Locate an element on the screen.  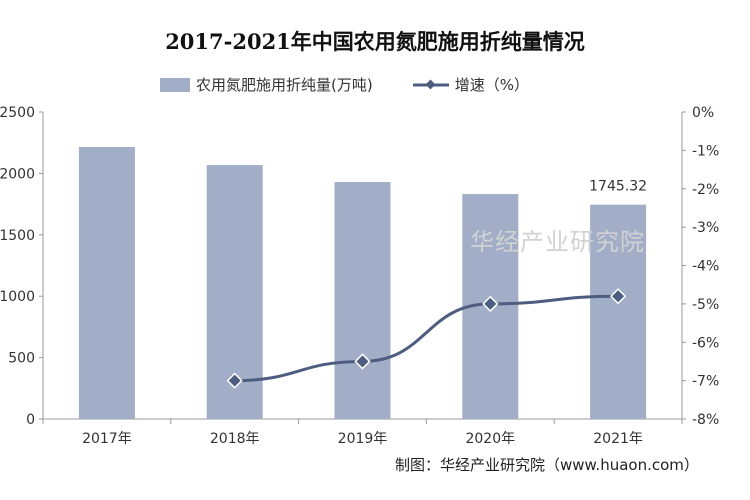
x-tick-label: 2017年 is located at coordinates (107, 439).